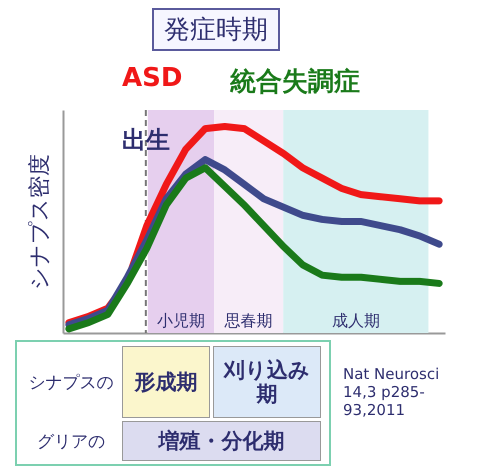  I want to click on text: グリアの, so click(71, 442).